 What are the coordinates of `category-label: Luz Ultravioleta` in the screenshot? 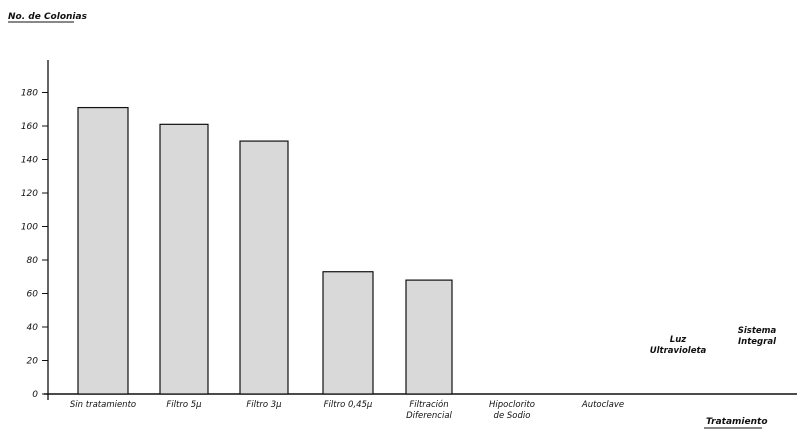 It's located at (678, 345).